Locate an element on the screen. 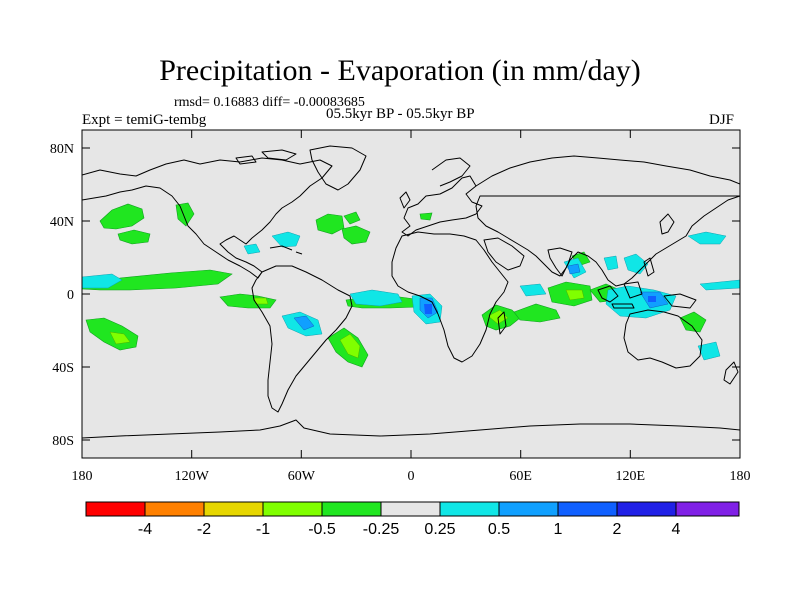 The height and width of the screenshot is (600, 800). anomaly-northeast-pacific is located at coordinates (185, 214).